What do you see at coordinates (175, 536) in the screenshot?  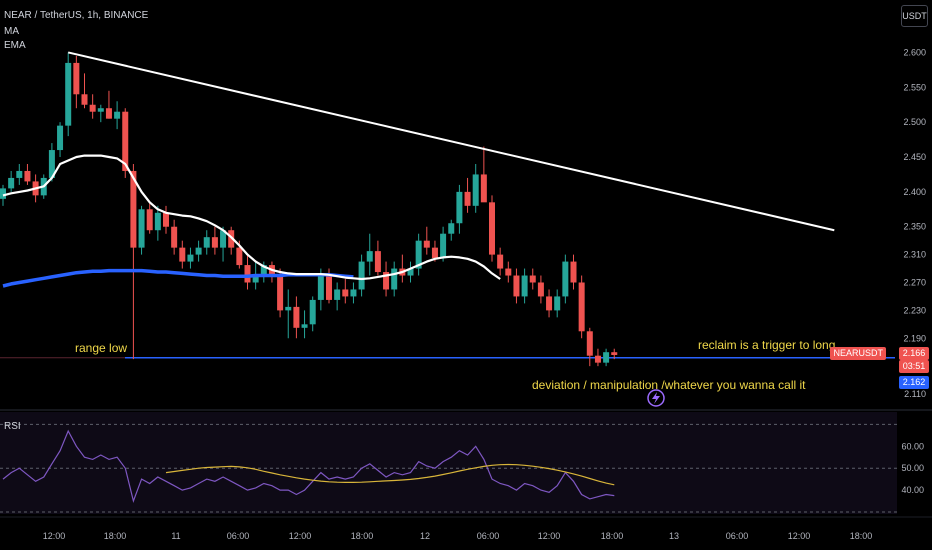 I see `x-tick-label: 11` at bounding box center [175, 536].